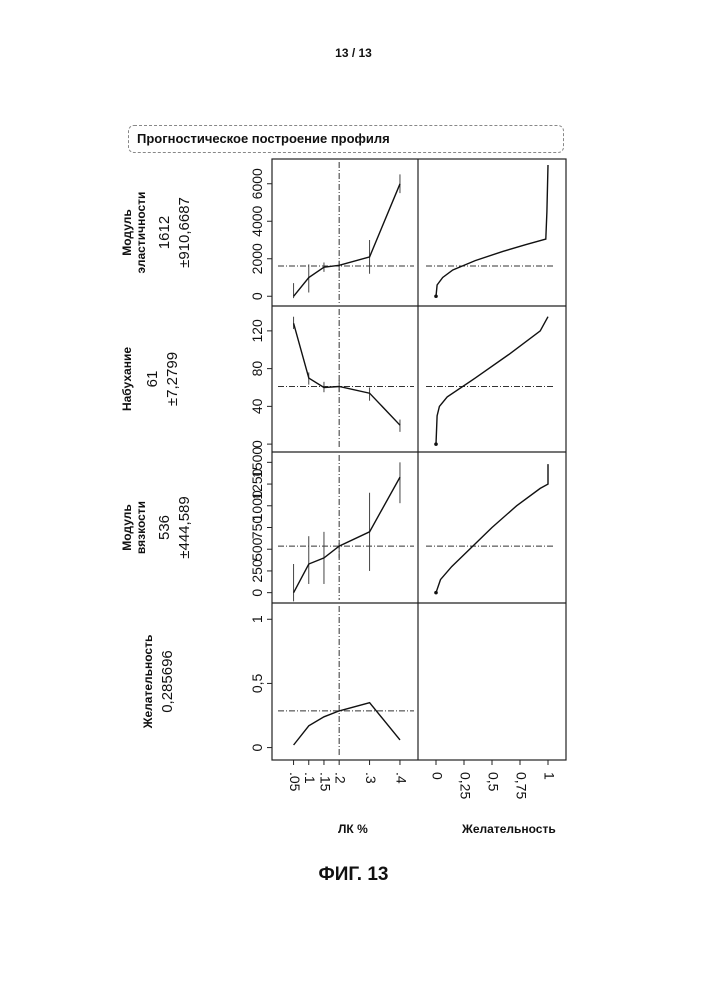 The height and width of the screenshot is (1000, 707). What do you see at coordinates (257, 462) in the screenshot?
I see `y-tick-label: 1500` at bounding box center [257, 462].